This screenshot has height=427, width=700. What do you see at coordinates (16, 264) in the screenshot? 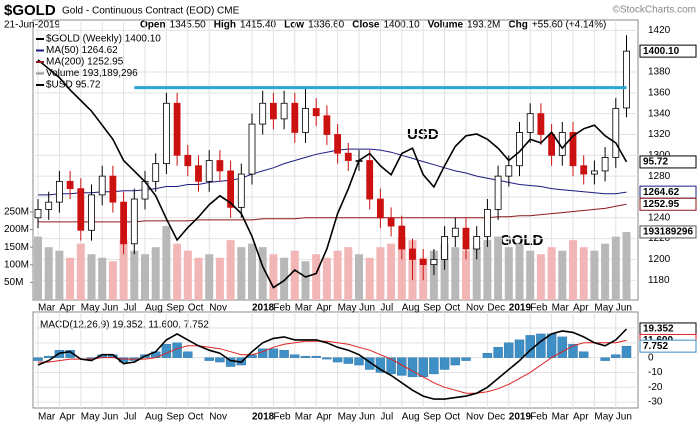
I see `volume-tick-label: 100M` at bounding box center [16, 264].